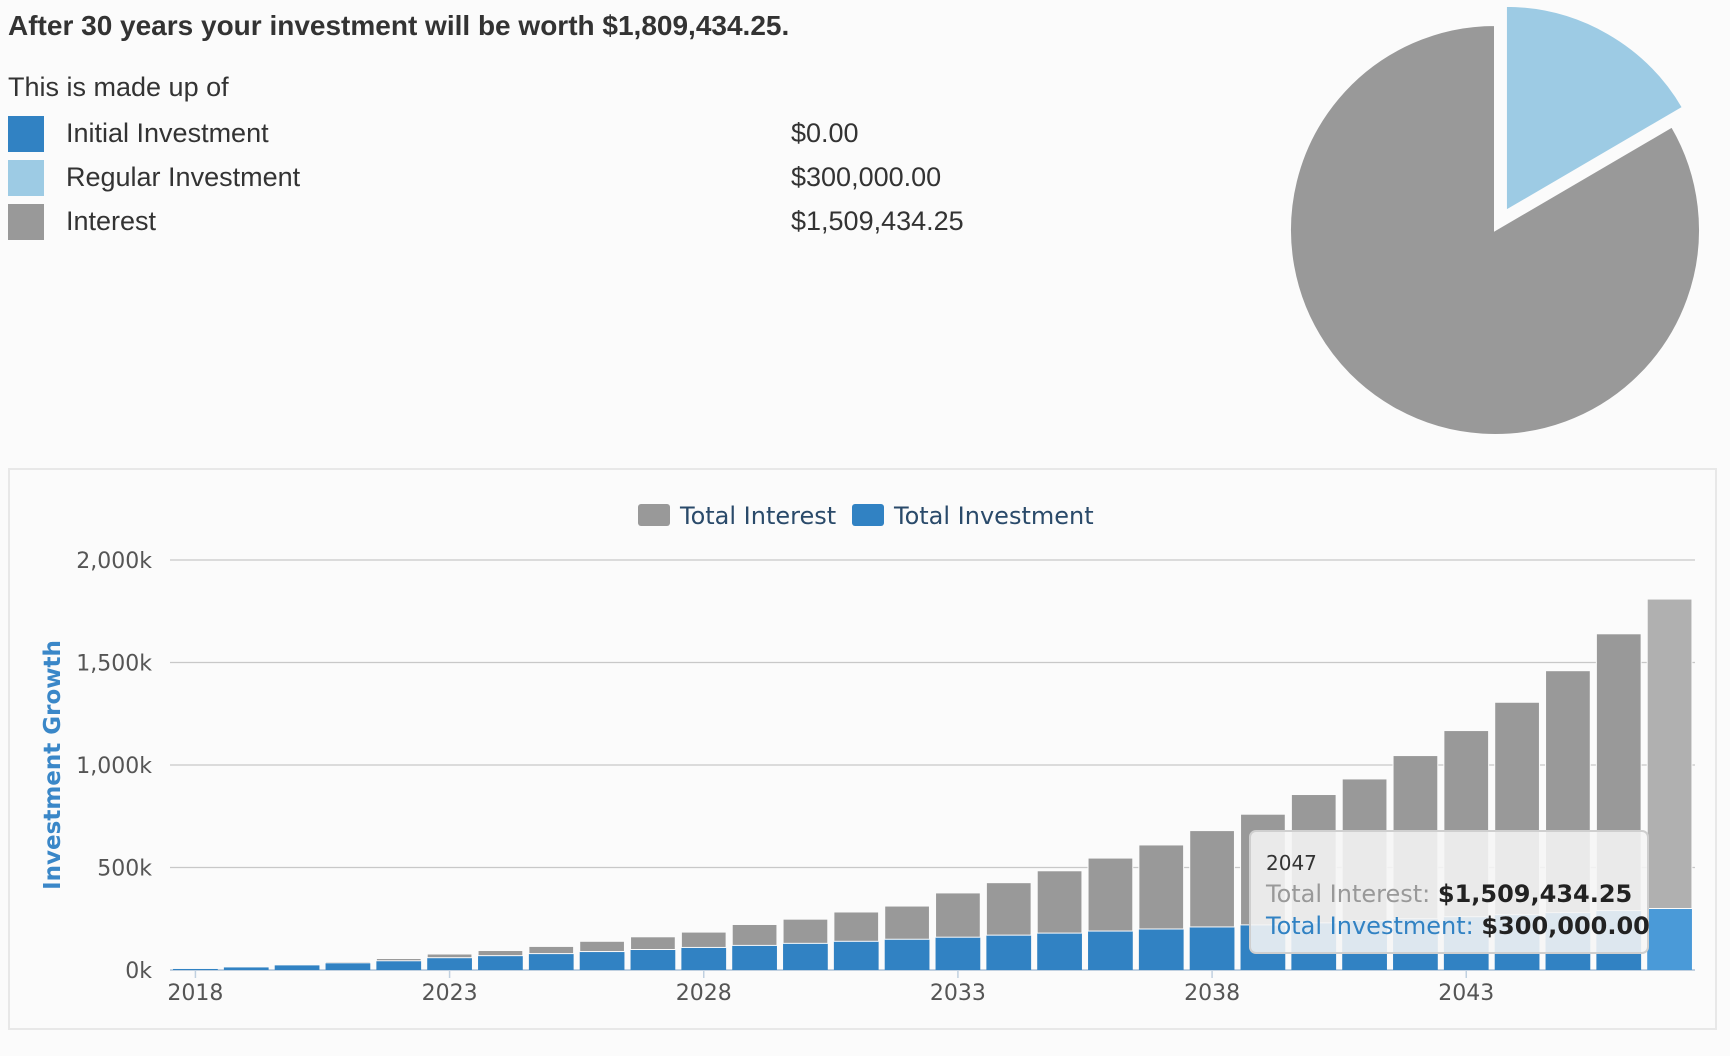 This screenshot has height=1056, width=1730. Describe the element at coordinates (449, 963) in the screenshot. I see `bar-investment-2023` at that location.